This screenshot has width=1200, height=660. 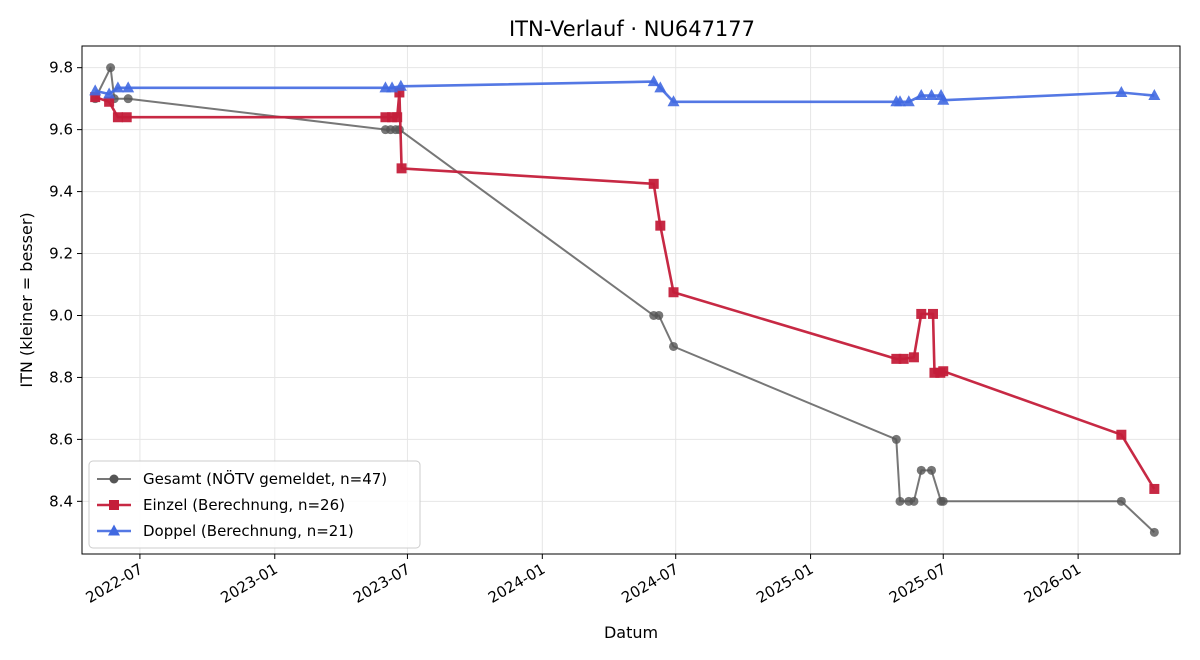 What do you see at coordinates (516, 583) in the screenshot?
I see `x-tick-label: 2024-01` at bounding box center [516, 583].